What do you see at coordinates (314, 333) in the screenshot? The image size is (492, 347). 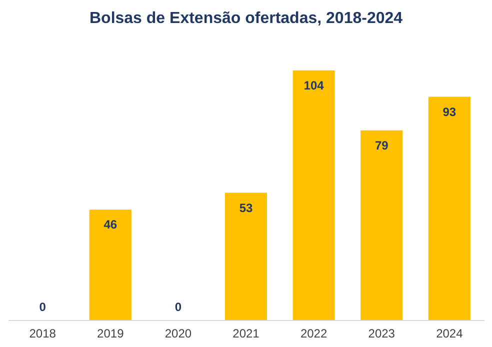 I see `x-tick-label: 2022` at bounding box center [314, 333].